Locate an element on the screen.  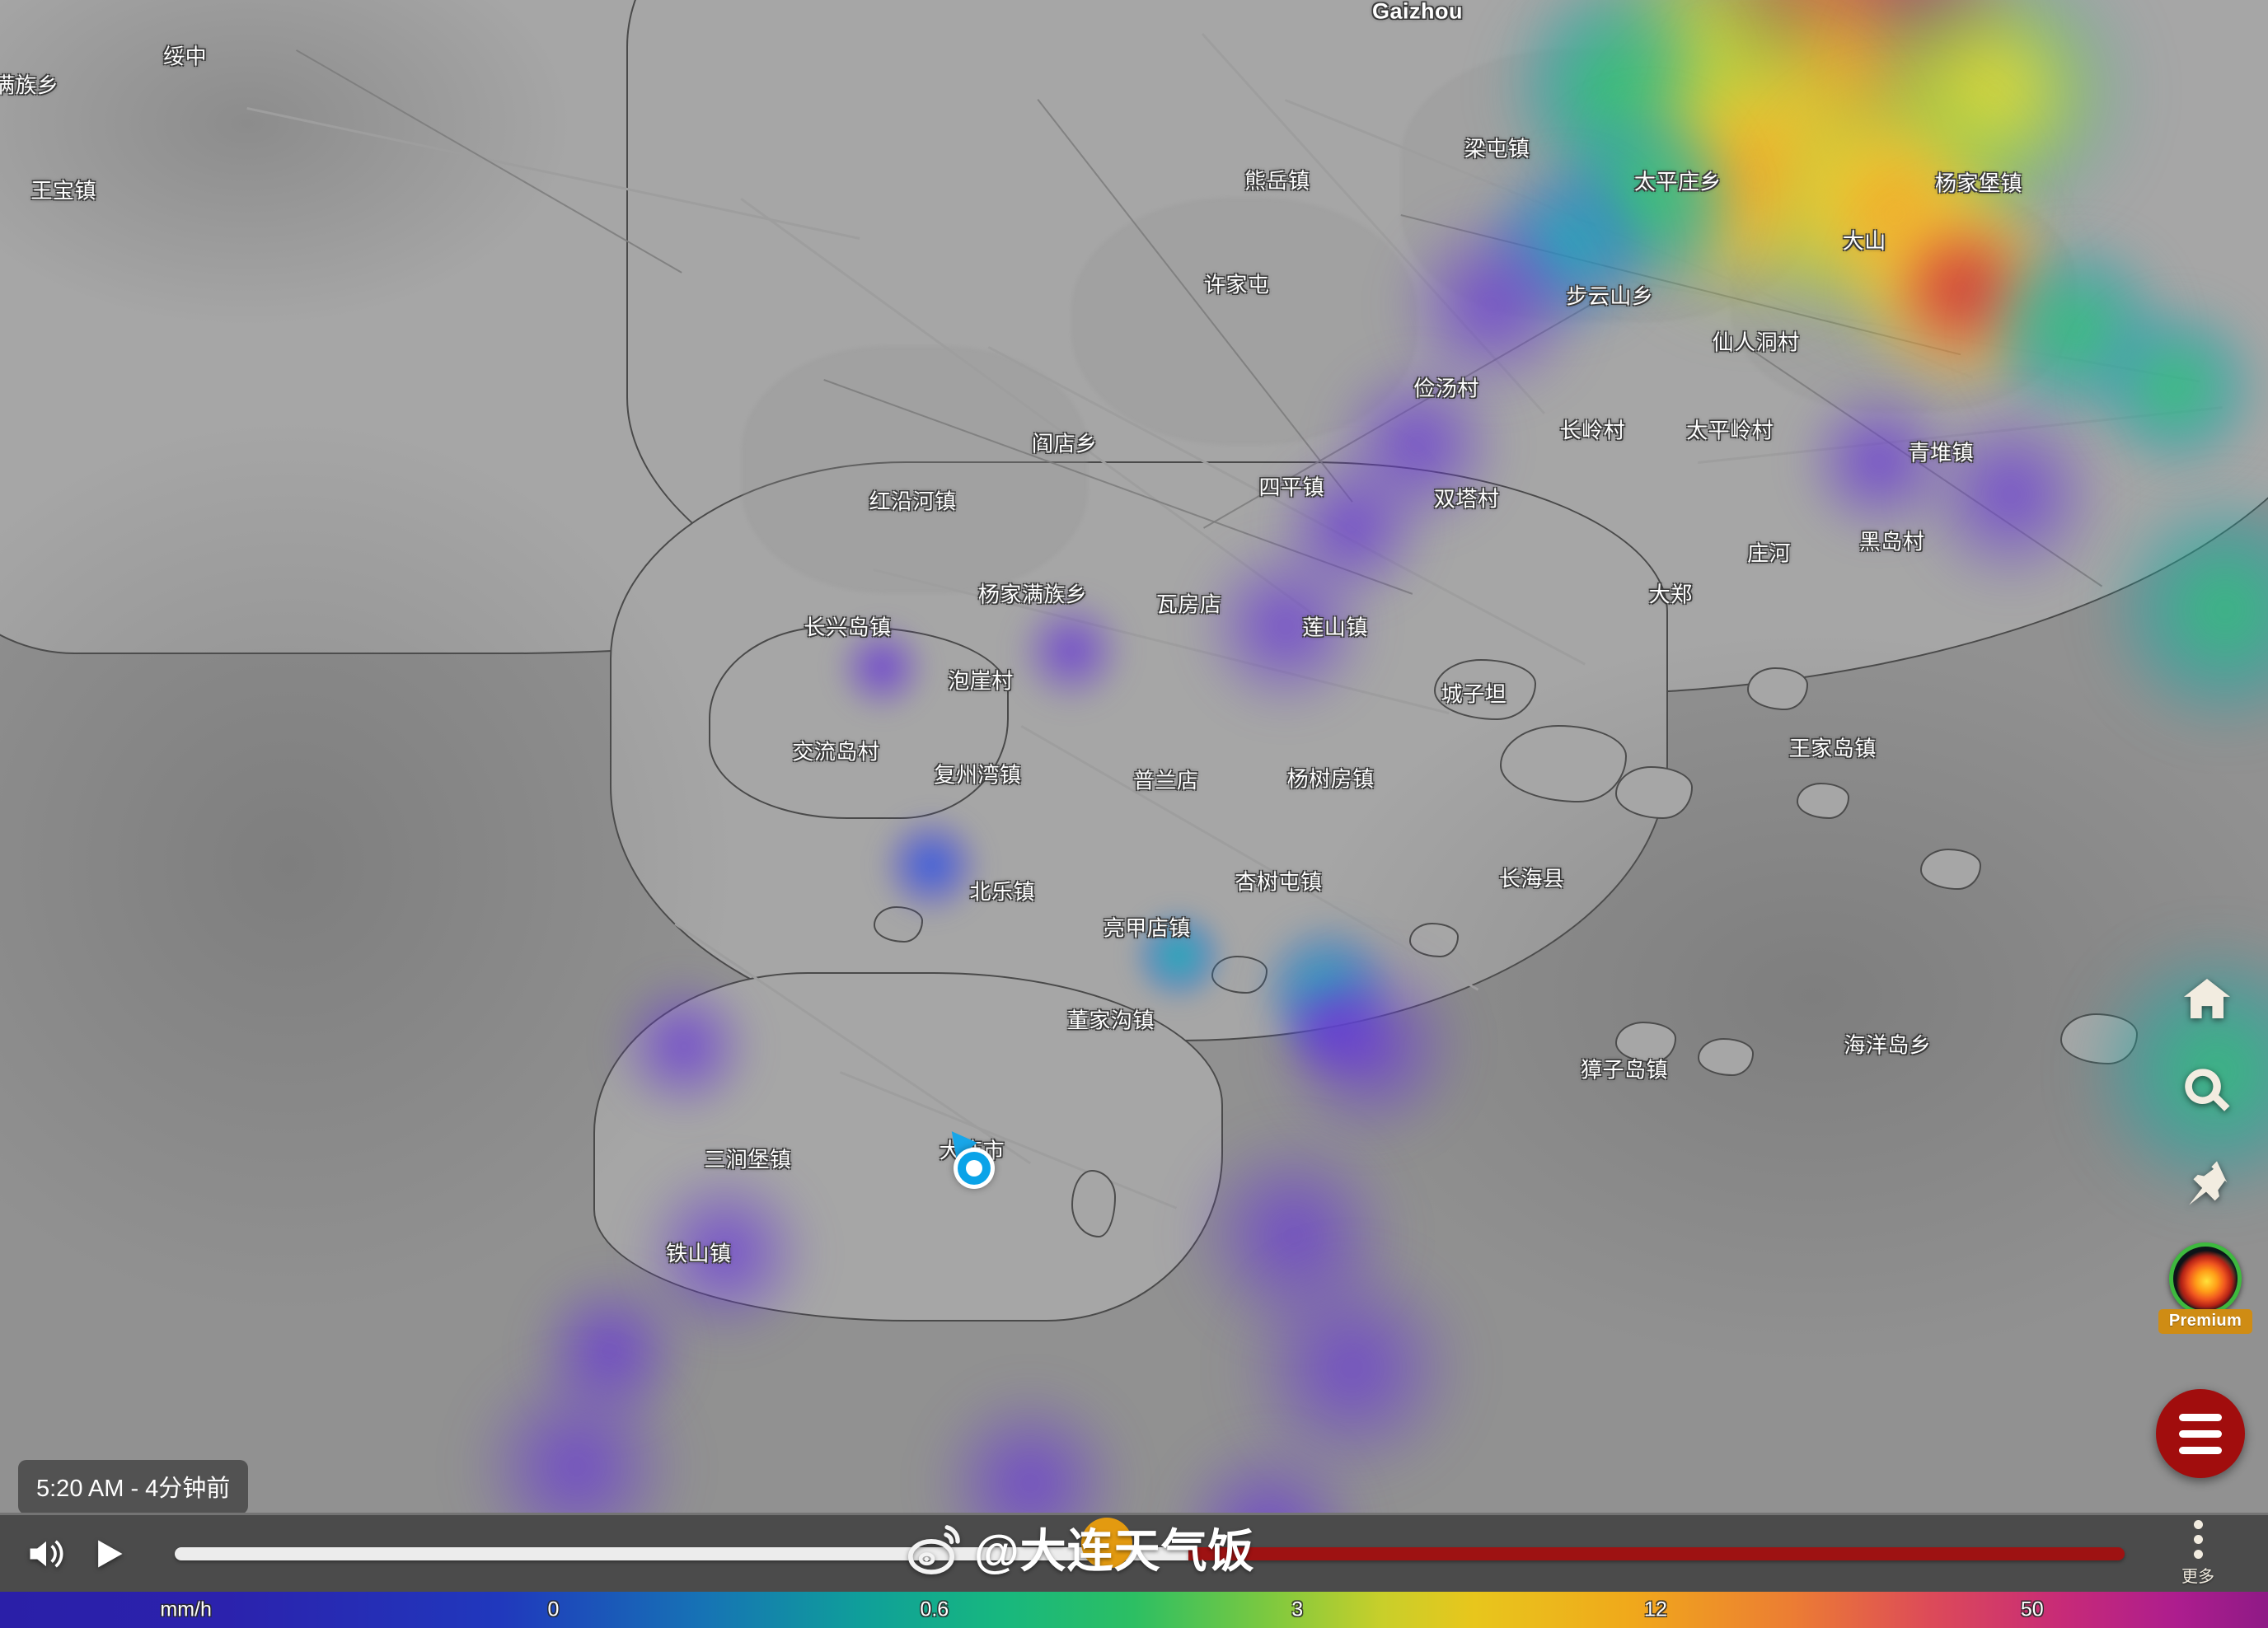
pin-button is located at coordinates (2207, 1183).